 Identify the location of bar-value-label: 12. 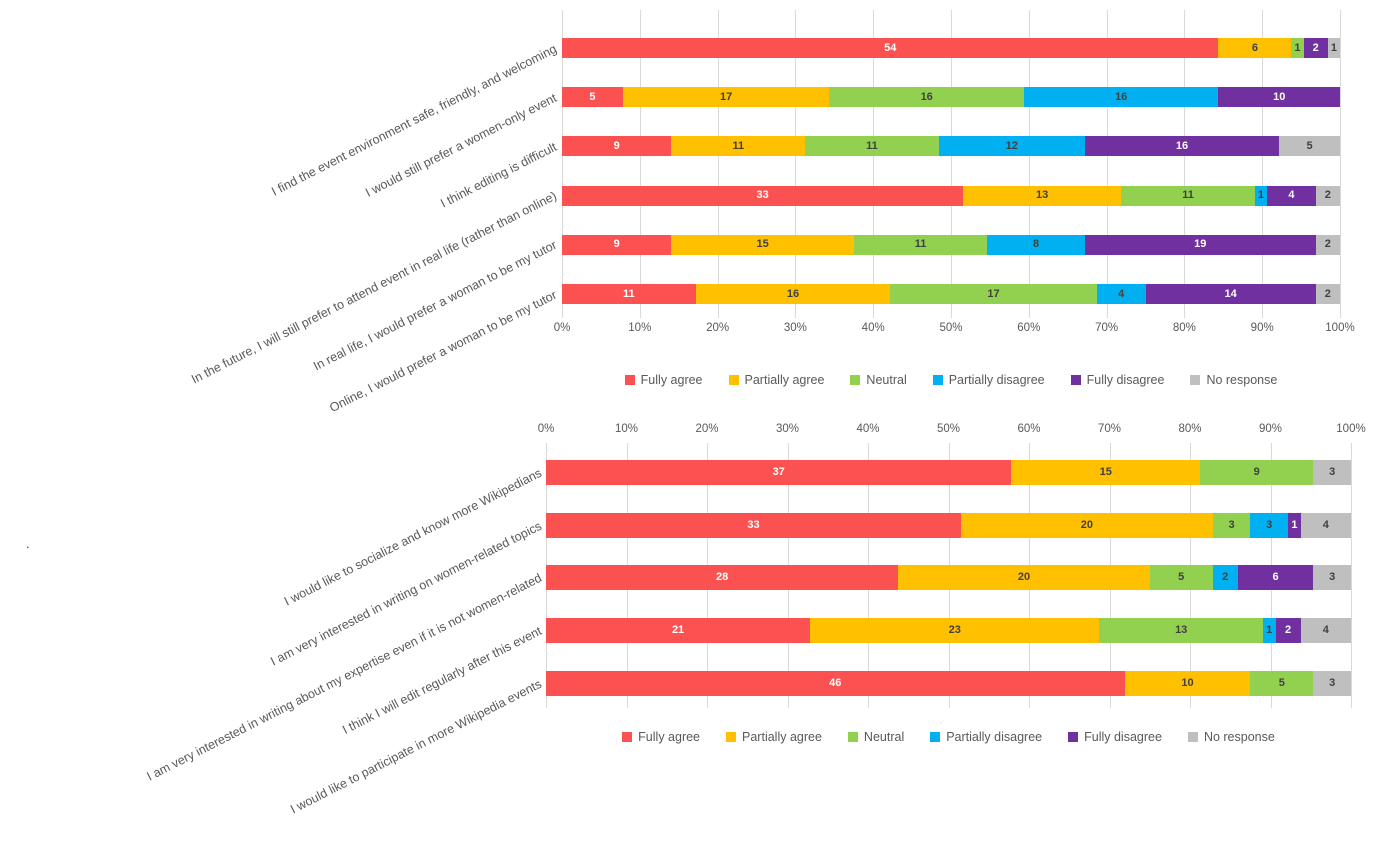
(1011, 145).